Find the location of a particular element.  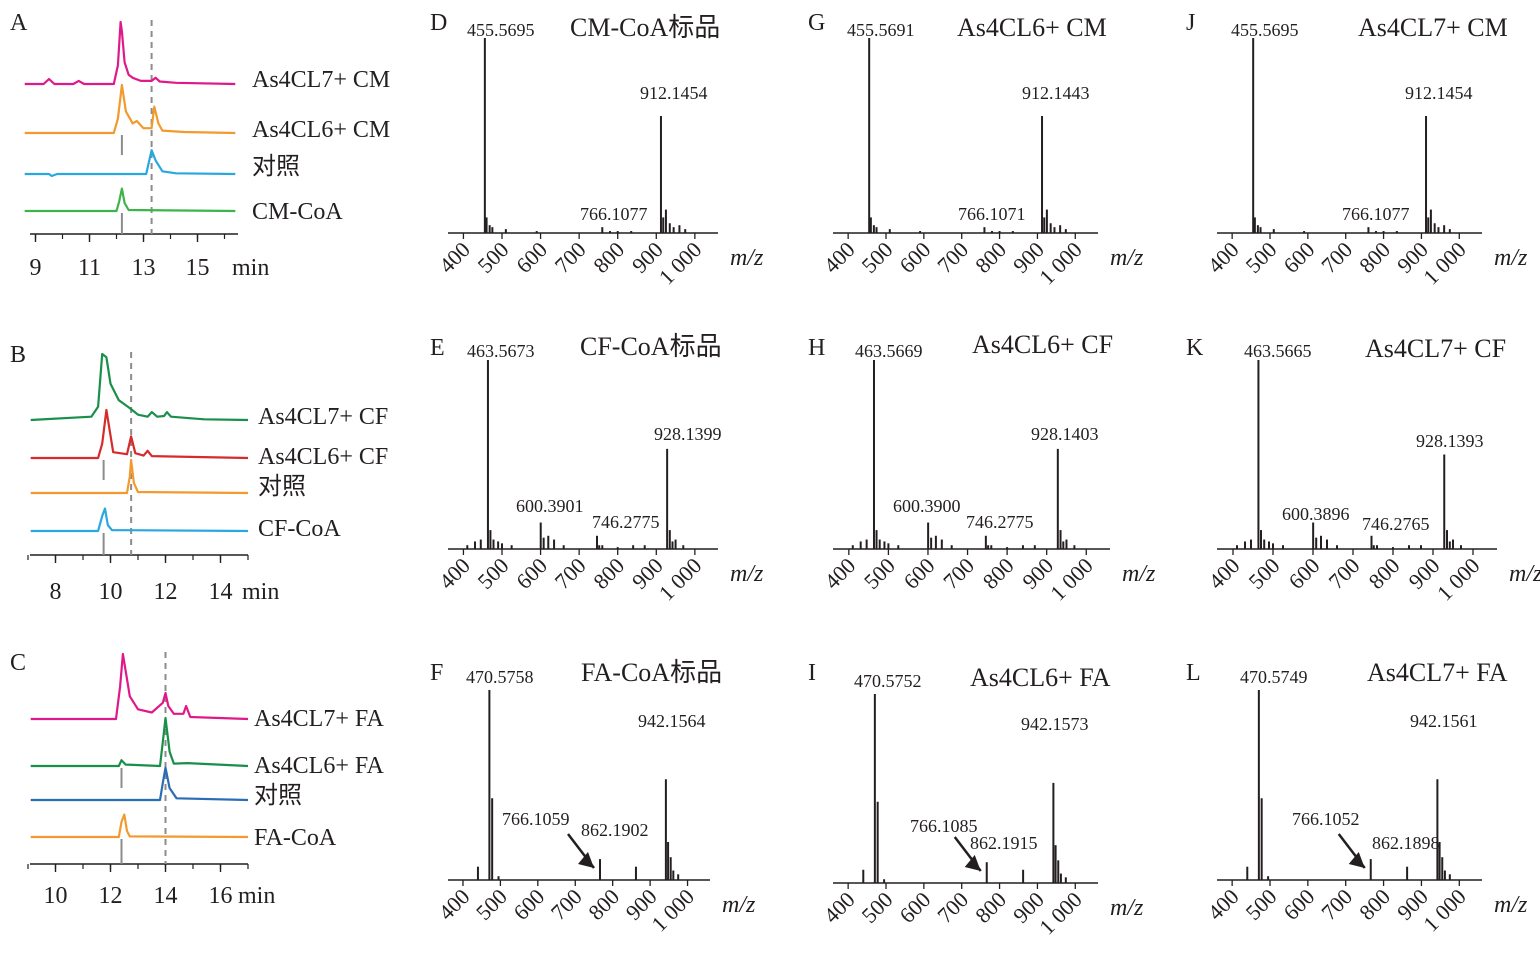

panel-letter: D is located at coordinates (438, 23).